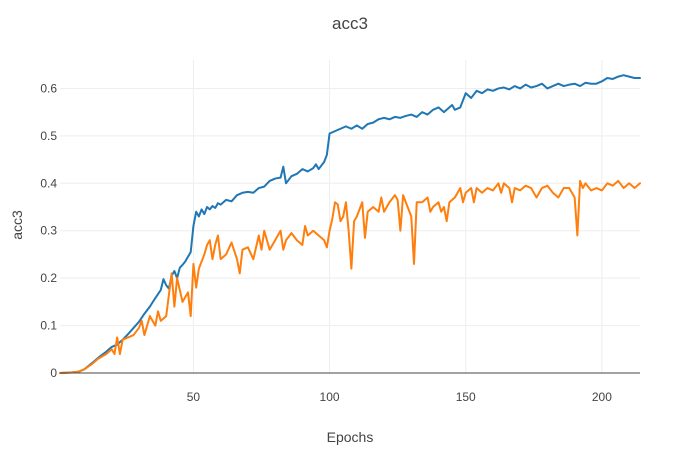 The width and height of the screenshot is (700, 450). Describe the element at coordinates (48, 136) in the screenshot. I see `y-tick-label: 0.5` at that location.